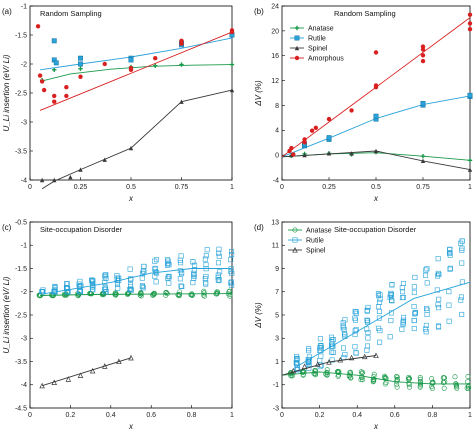 The height and width of the screenshot is (432, 474). I want to click on x-tick-label: 0.5, so click(376, 187).